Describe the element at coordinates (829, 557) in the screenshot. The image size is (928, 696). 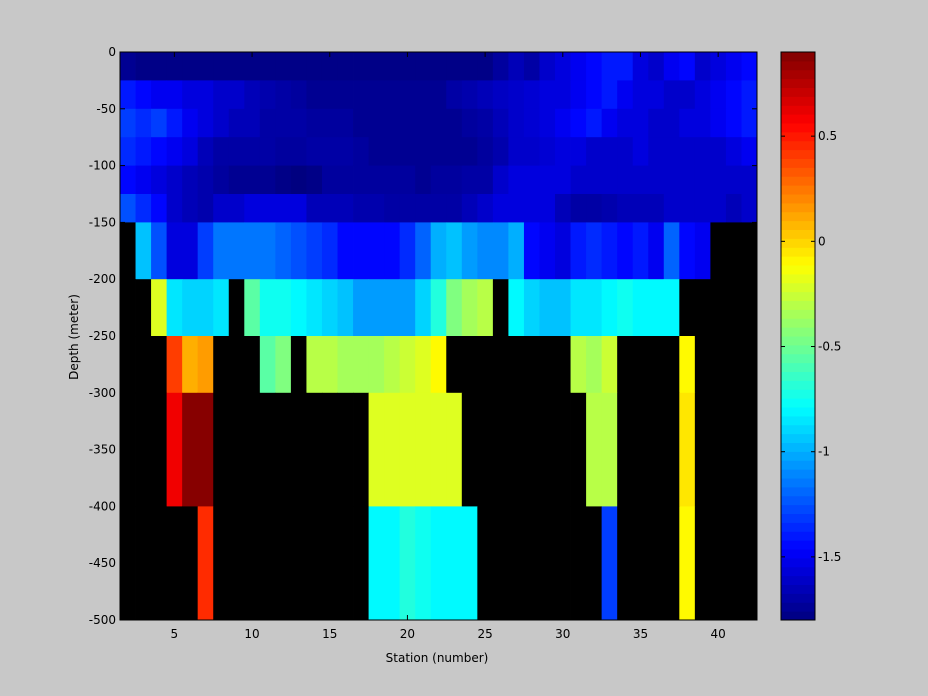
I see `colorbar-tick-label: -1.5` at that location.